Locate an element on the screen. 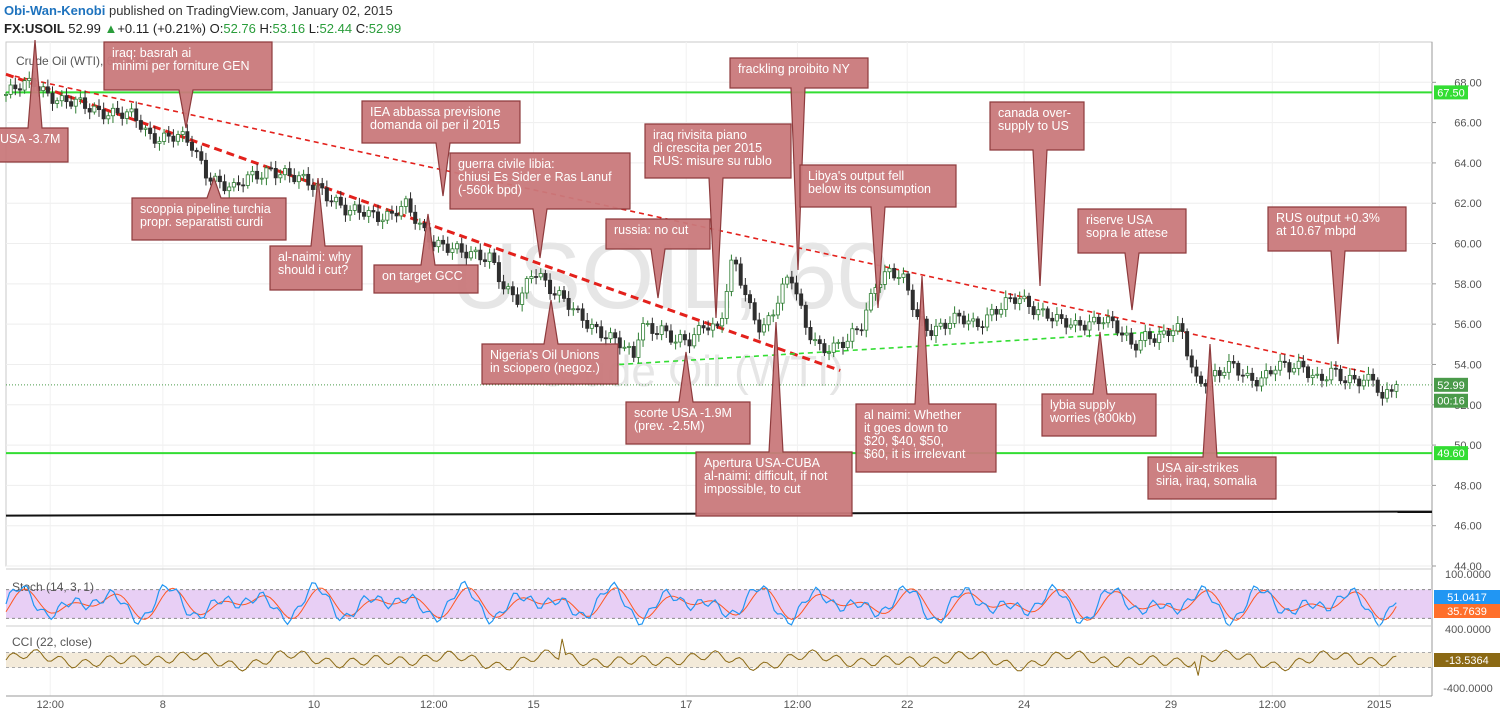  callout-text-line: al-naimi: why is located at coordinates (315, 257).